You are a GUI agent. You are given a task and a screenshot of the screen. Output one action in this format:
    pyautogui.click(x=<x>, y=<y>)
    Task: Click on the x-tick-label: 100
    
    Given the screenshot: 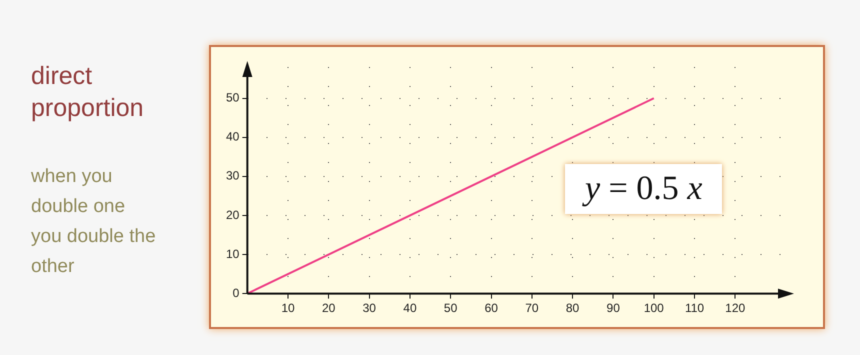 What is the action you would take?
    pyautogui.click(x=654, y=308)
    